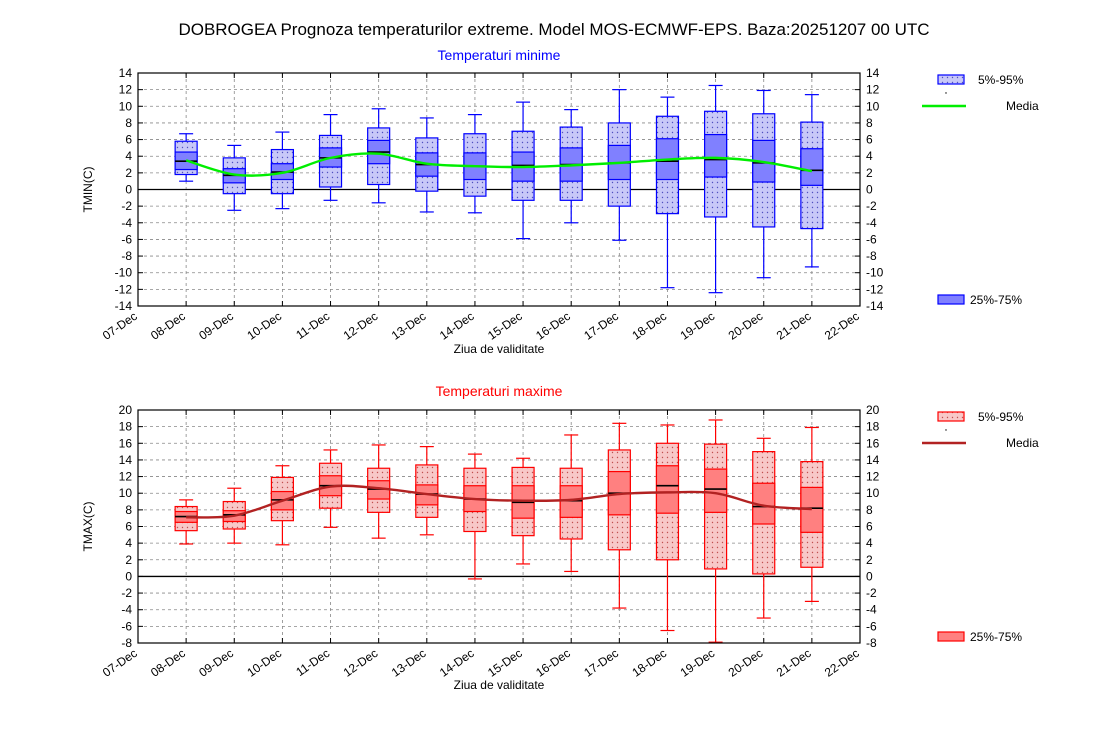 The image size is (1108, 738). I want to click on x-tick-label: 14-Dec, so click(457, 326).